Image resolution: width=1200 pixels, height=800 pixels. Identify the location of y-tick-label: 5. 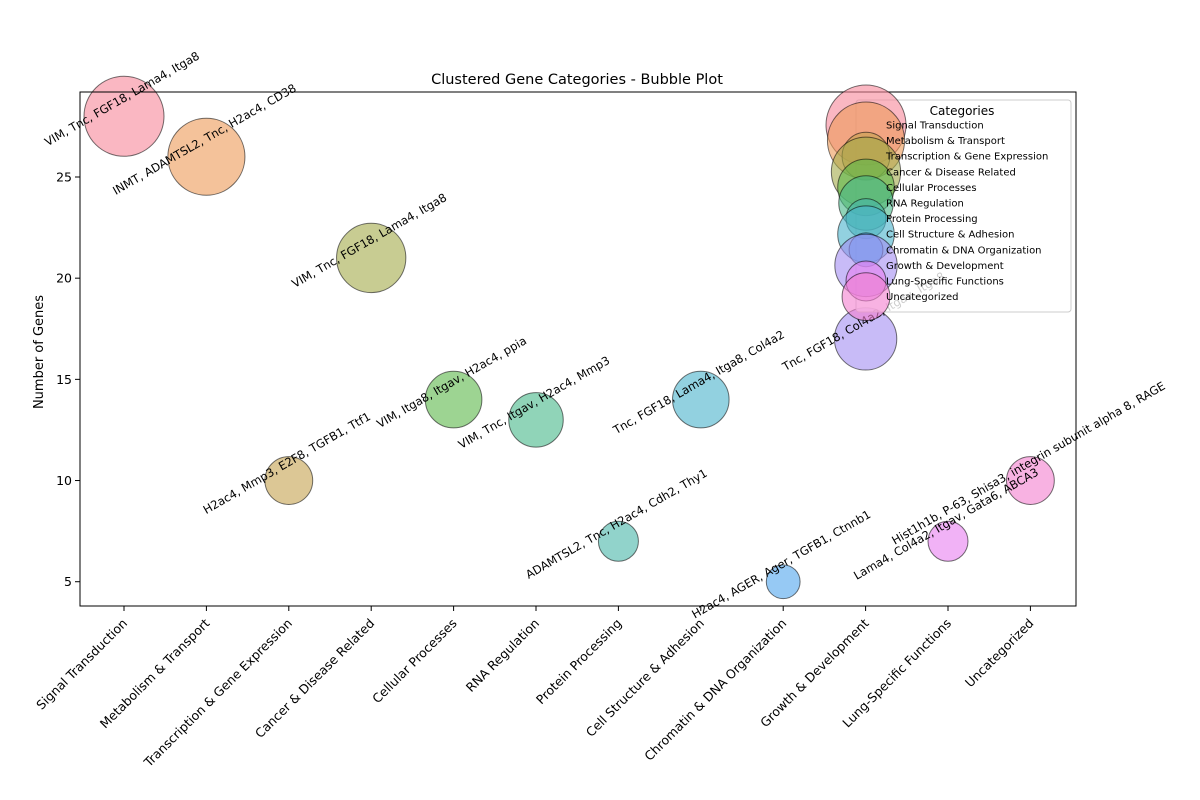
(68, 581).